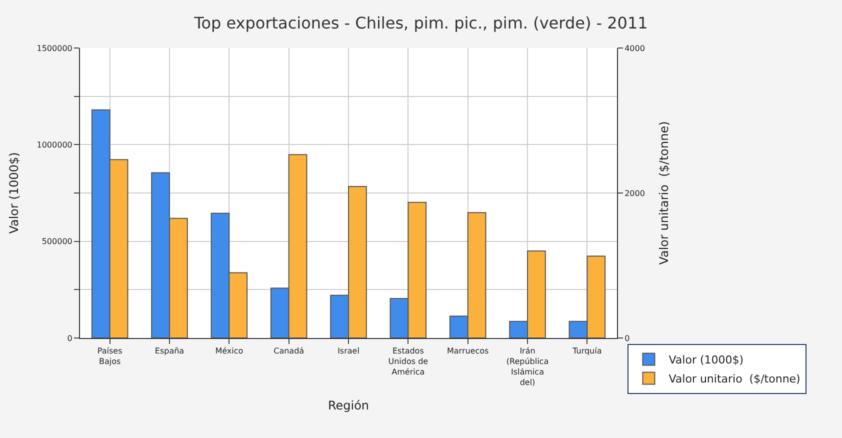 This screenshot has height=438, width=842. I want to click on chart-title: Top exportaciones - Chiles, pim. pic., pim. (verde) - 2011, so click(420, 23).